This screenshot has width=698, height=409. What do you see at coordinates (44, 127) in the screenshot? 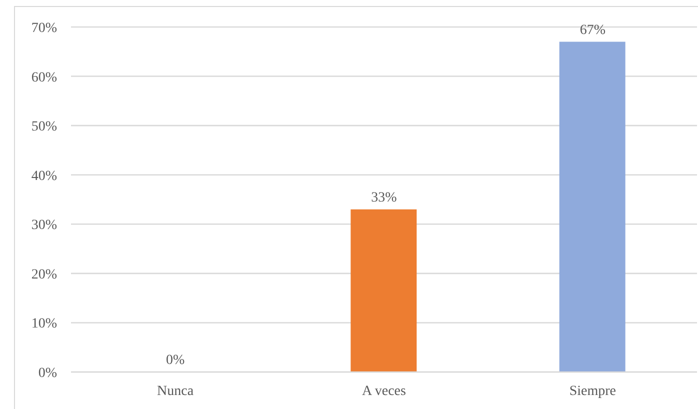
I see `y-tick-label: 50%` at bounding box center [44, 127].